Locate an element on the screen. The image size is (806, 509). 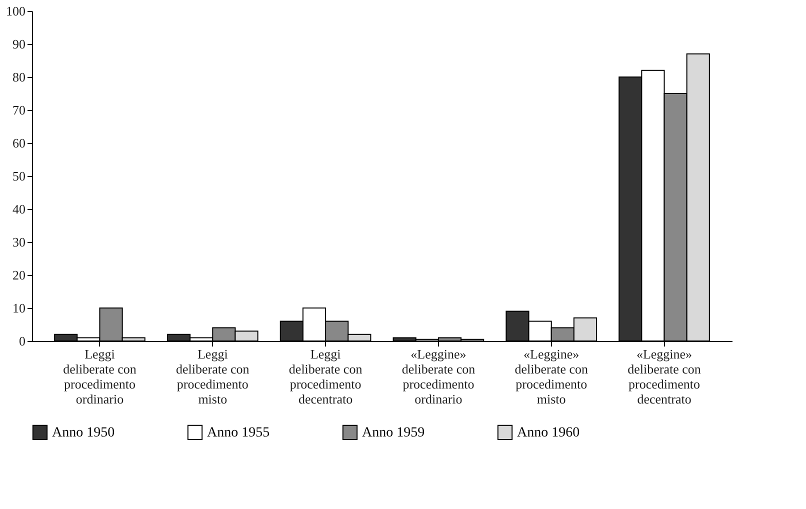
y-tick-label: 100 is located at coordinates (16, 11).